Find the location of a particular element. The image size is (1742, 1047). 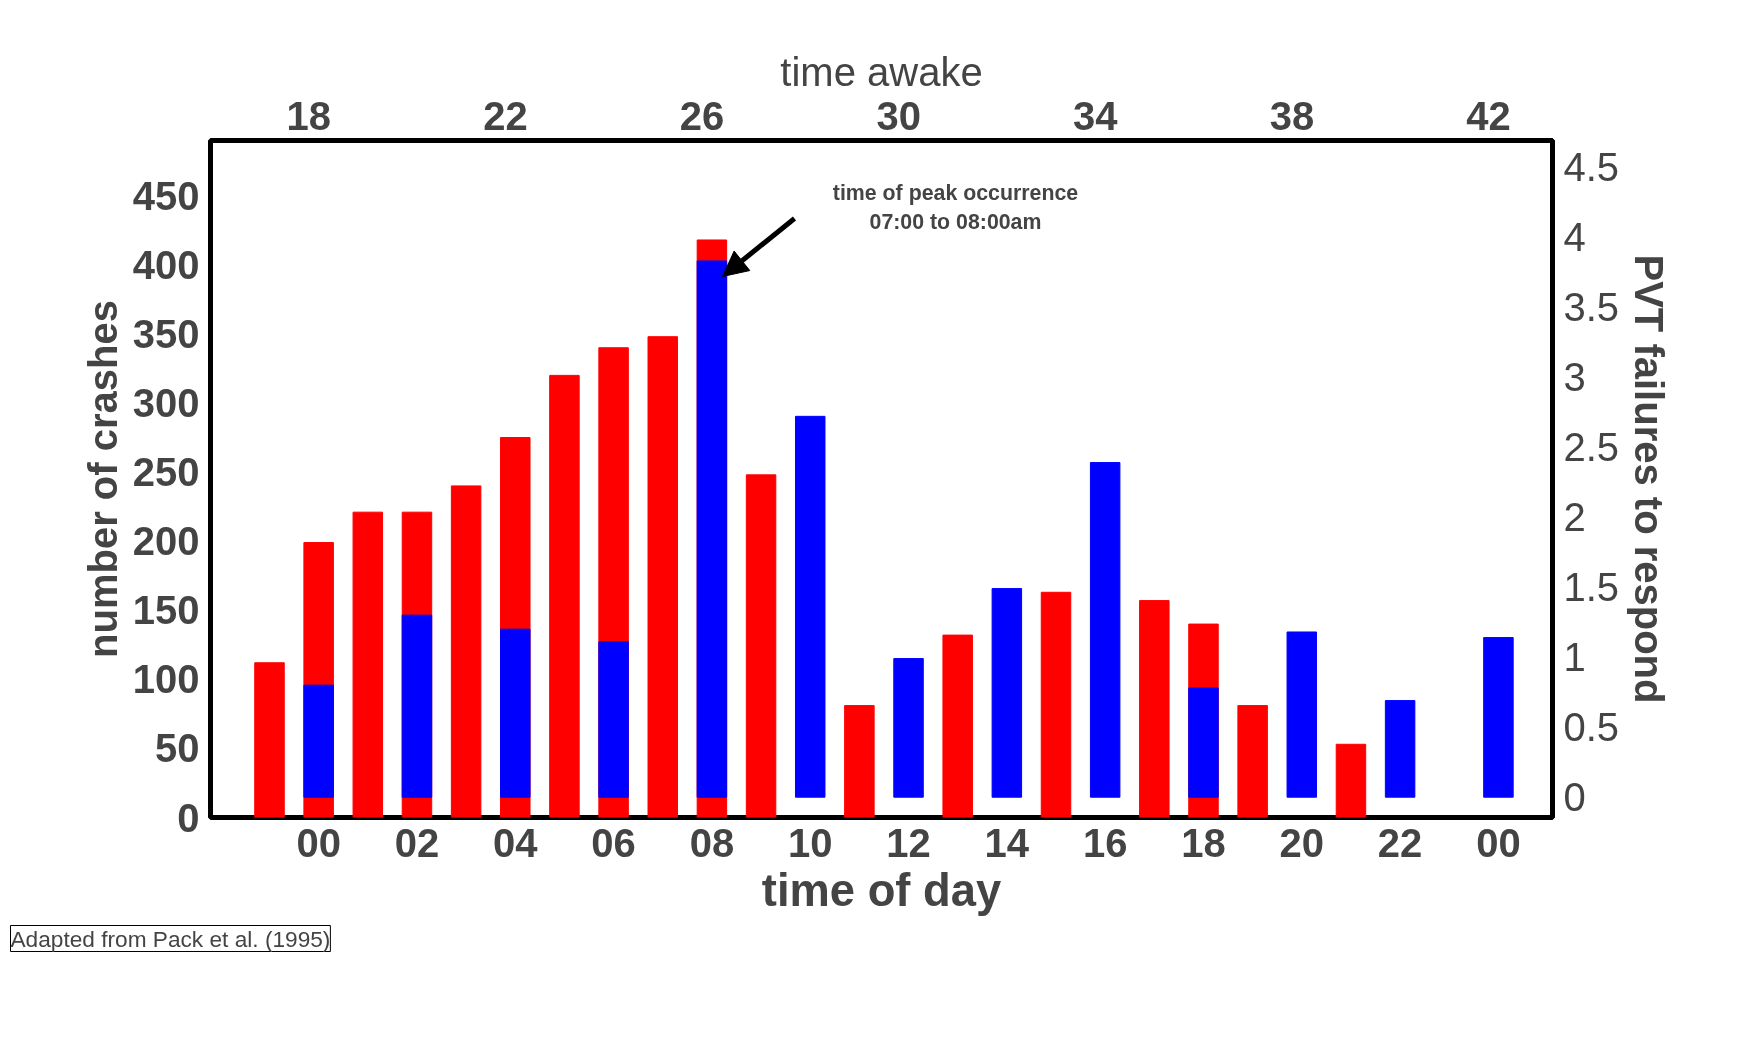

x-tick-label: 22 is located at coordinates (1400, 842).